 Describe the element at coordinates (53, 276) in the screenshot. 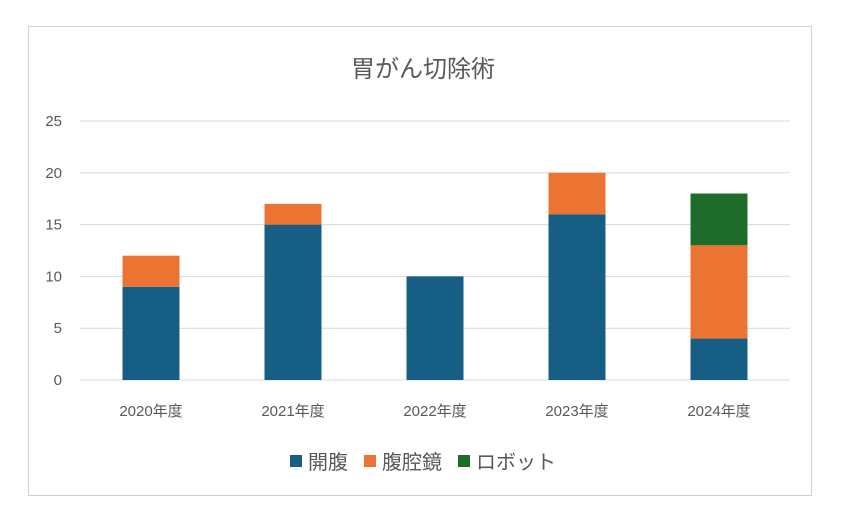

I see `y-tick-label: 10` at that location.